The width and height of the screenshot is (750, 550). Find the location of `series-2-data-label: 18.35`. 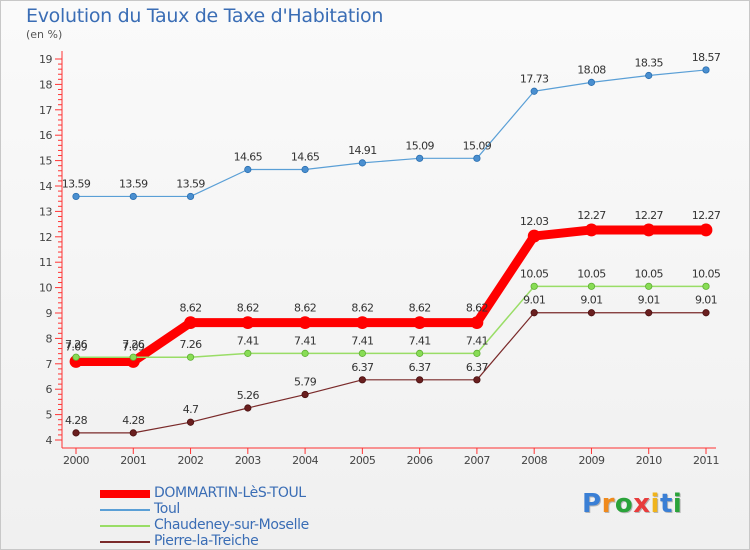

series-2-data-label: 18.35 is located at coordinates (648, 63).